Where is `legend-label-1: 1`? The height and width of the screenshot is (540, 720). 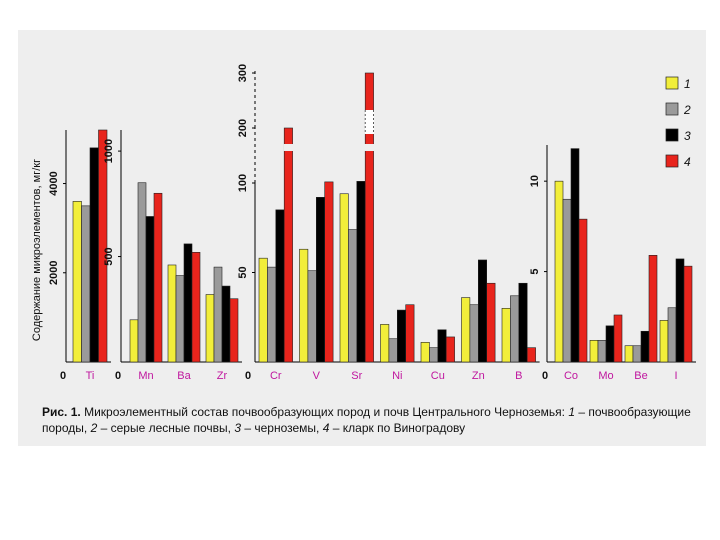
legend-label-1: 1 is located at coordinates (687, 84).